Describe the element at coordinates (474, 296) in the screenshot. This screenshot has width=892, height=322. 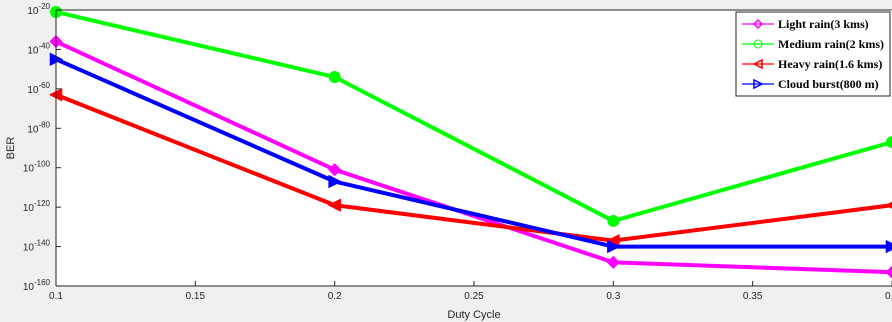
I see `x-tick-label: 0.25` at that location.